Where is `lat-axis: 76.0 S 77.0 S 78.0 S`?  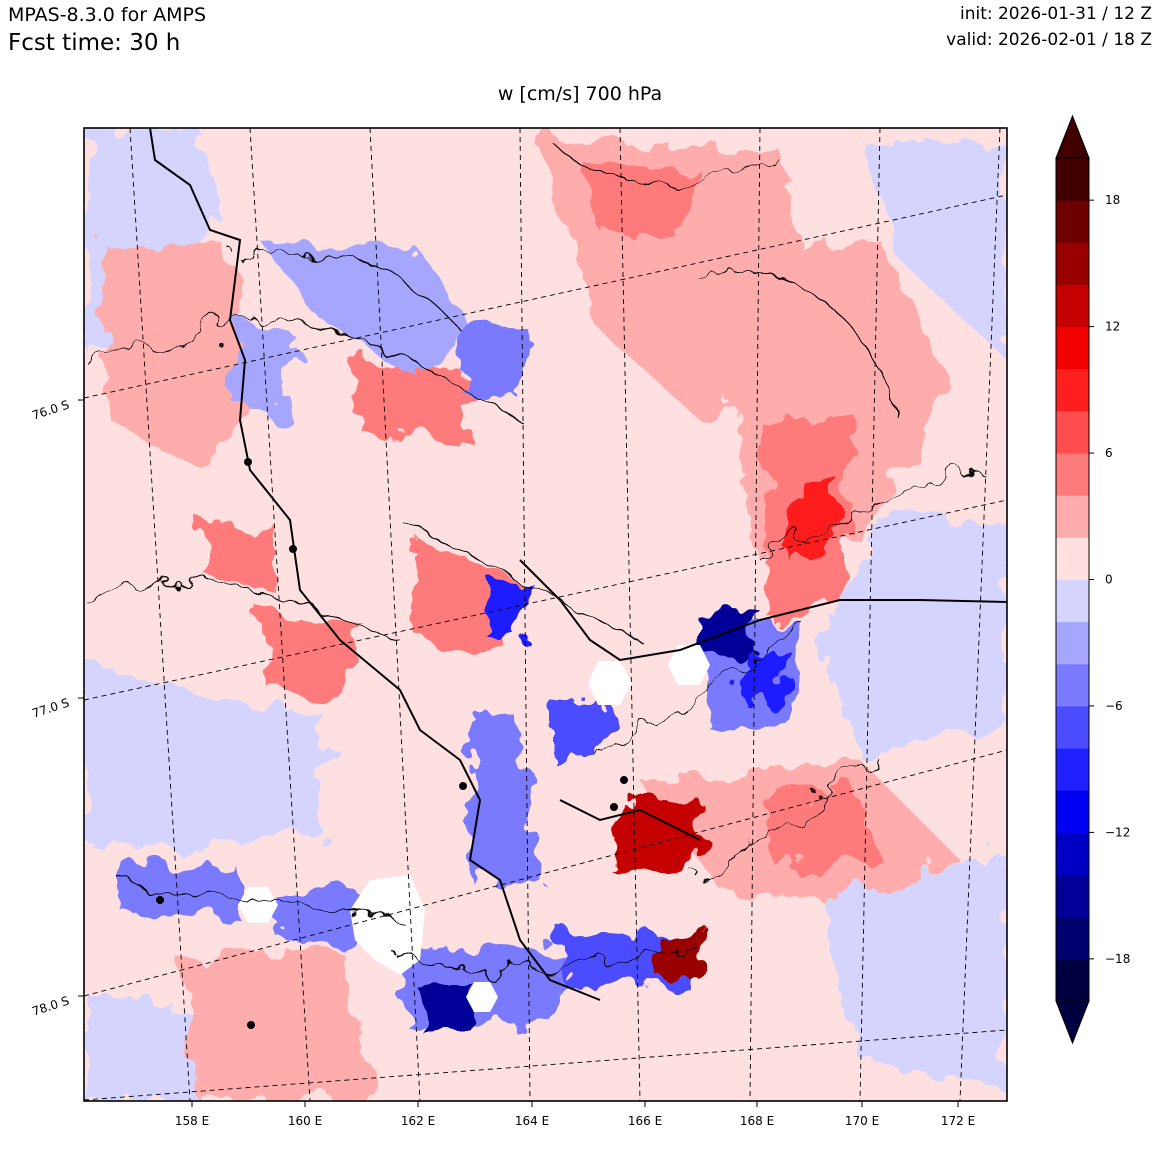 lat-axis: 76.0 S 77.0 S 78.0 S is located at coordinates (57, 708).